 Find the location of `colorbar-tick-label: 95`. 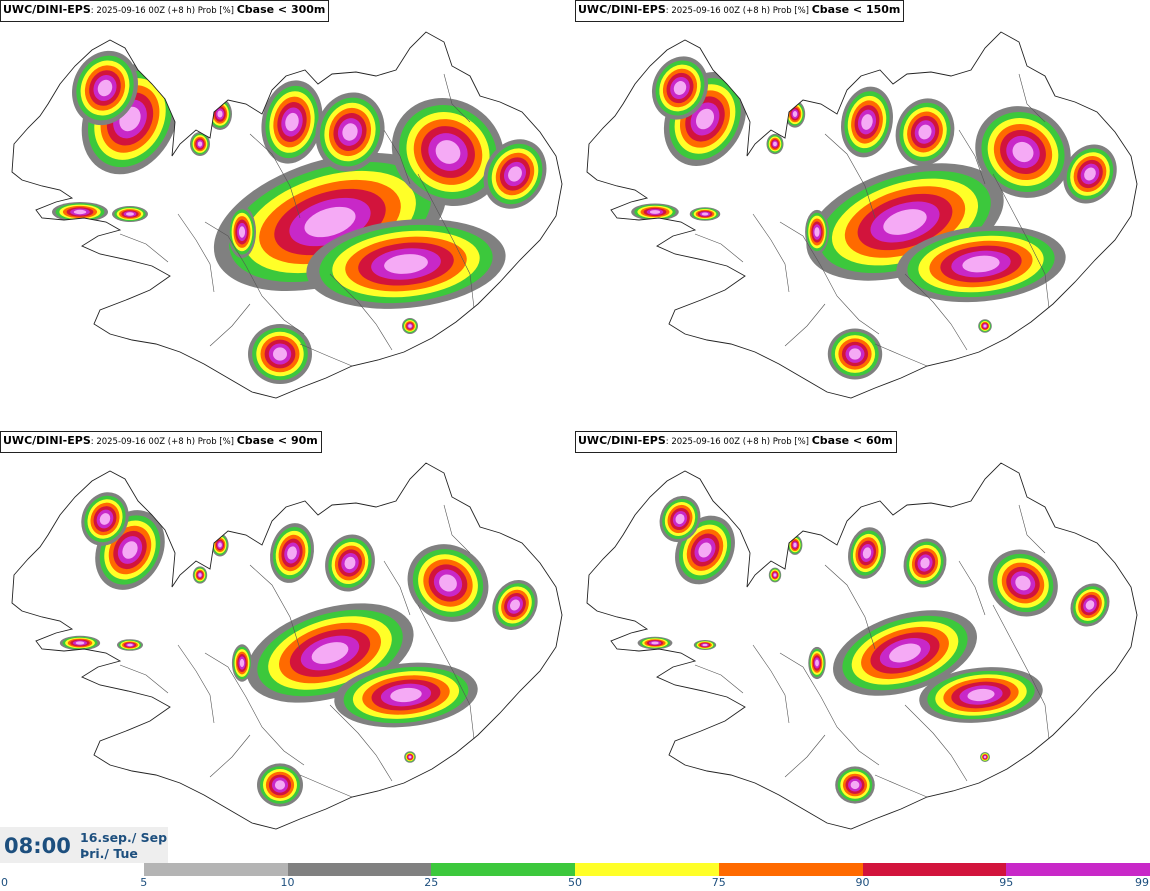

colorbar-tick-label: 95 is located at coordinates (1006, 882).